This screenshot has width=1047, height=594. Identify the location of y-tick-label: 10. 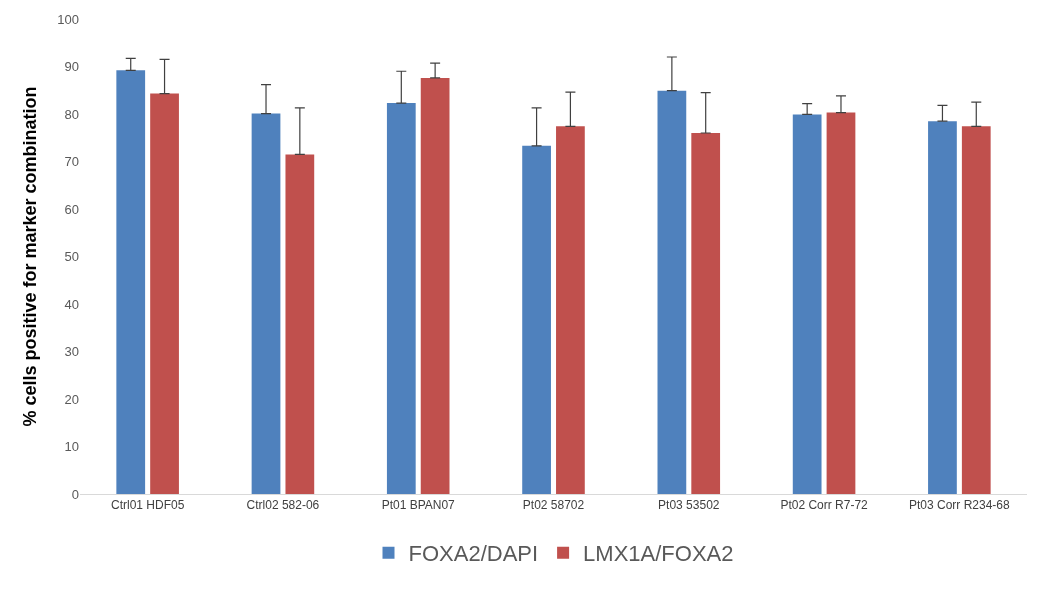
(71, 447).